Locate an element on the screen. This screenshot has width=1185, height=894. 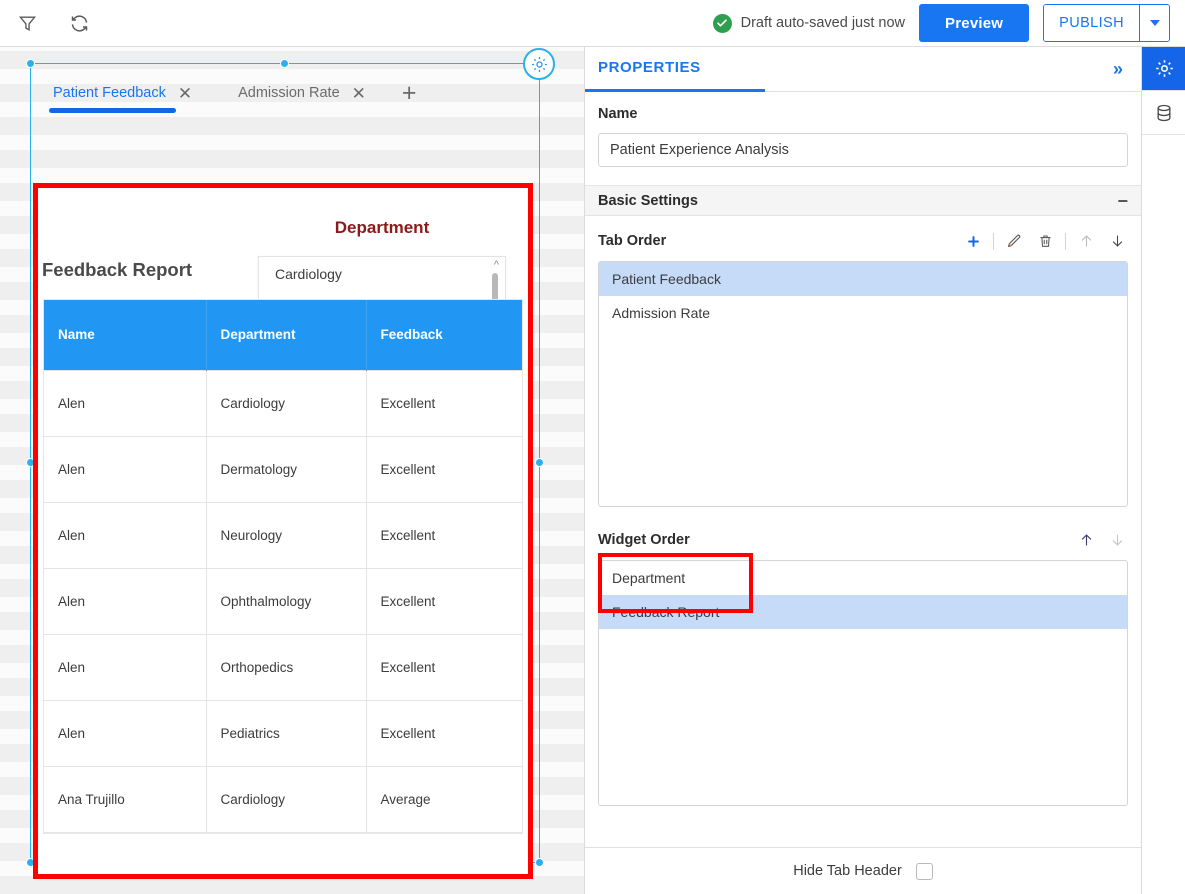
scrollbar-thumb is located at coordinates (495, 294).